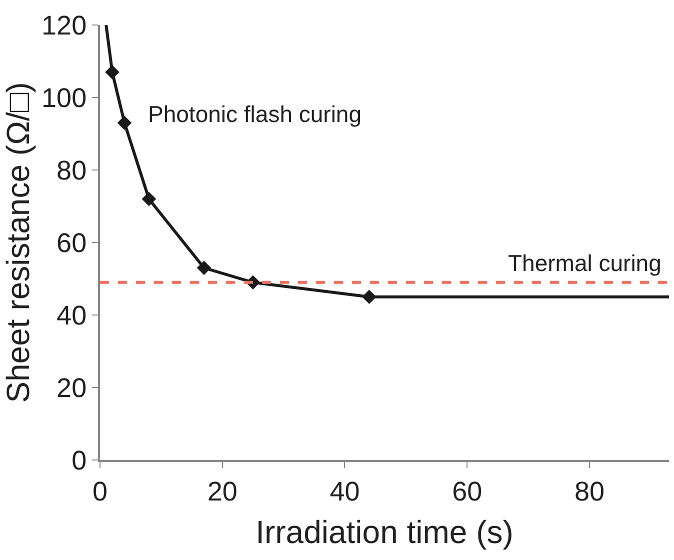 The height and width of the screenshot is (560, 674). Describe the element at coordinates (71, 170) in the screenshot. I see `y-tick-label: 80` at that location.